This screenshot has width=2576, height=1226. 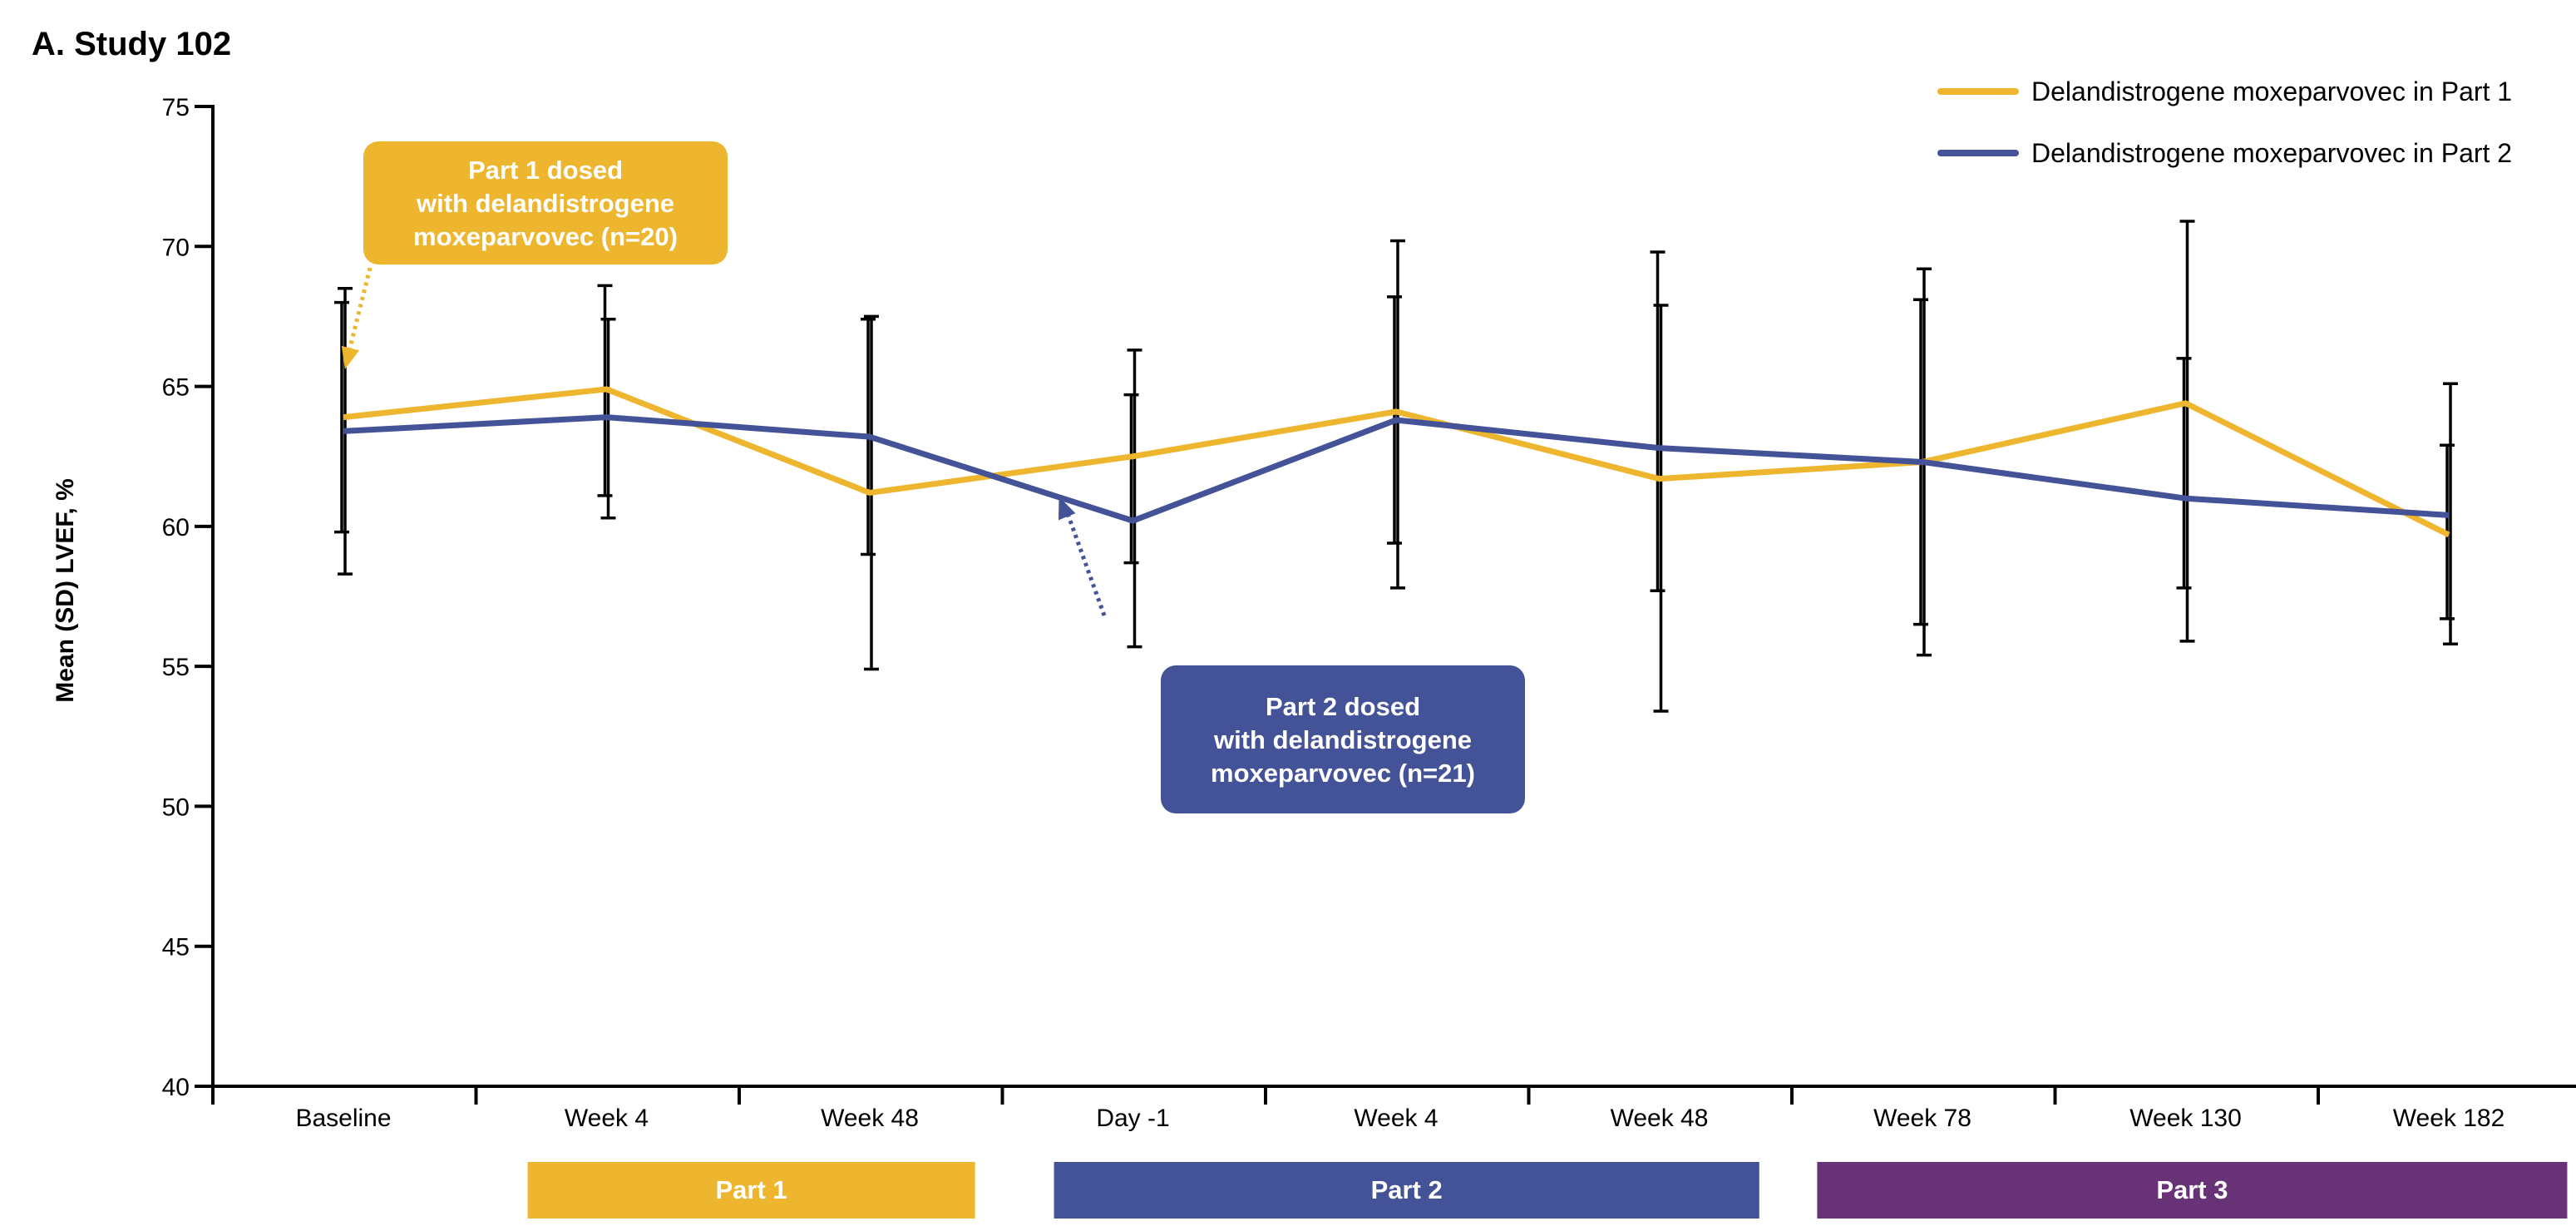 What do you see at coordinates (2185, 1118) in the screenshot?
I see `x-tick-label: Week 130` at bounding box center [2185, 1118].